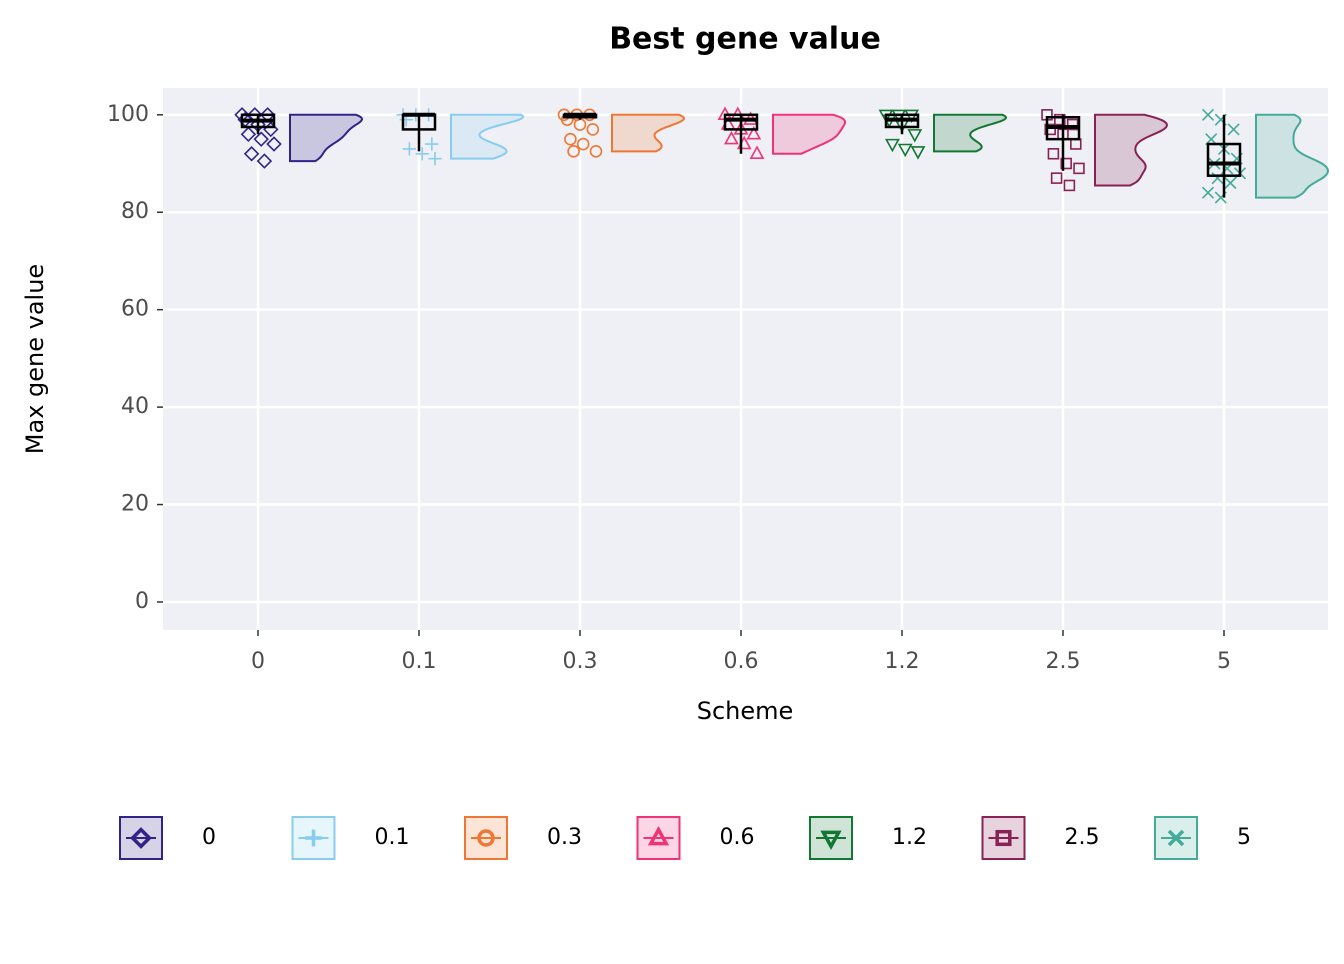 The width and height of the screenshot is (1344, 964). I want to click on legend-item: 0.1, so click(350, 838).